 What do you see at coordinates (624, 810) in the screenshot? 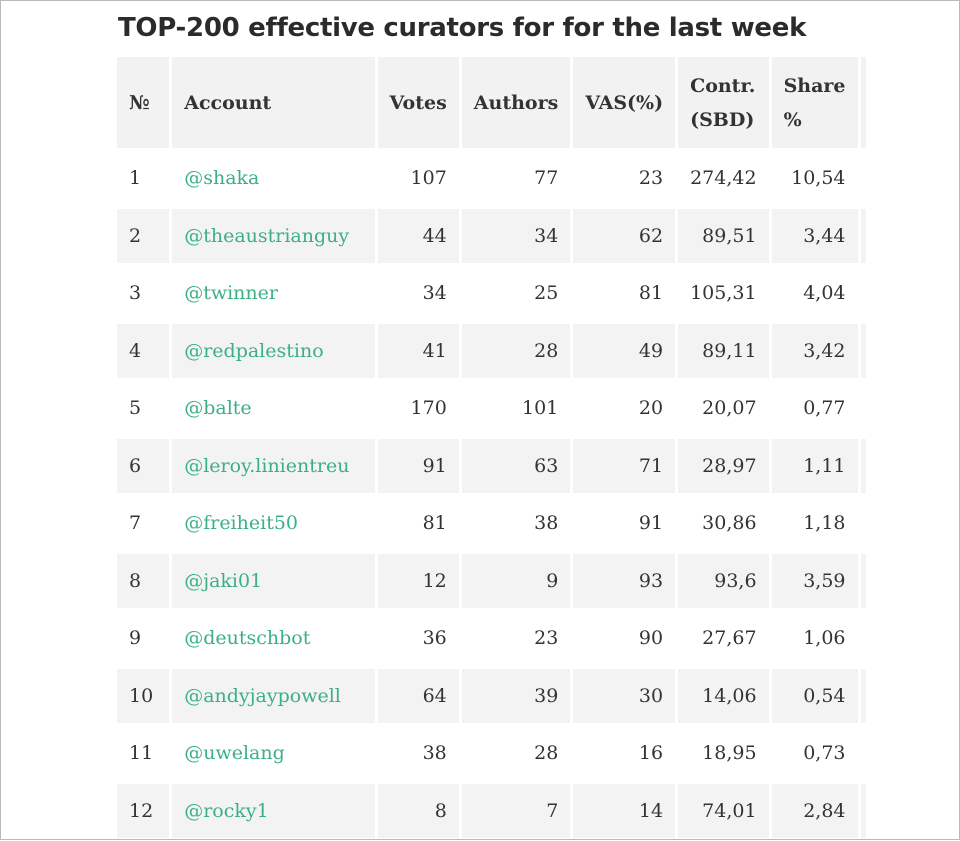
I see `vas-cell: 14` at bounding box center [624, 810].